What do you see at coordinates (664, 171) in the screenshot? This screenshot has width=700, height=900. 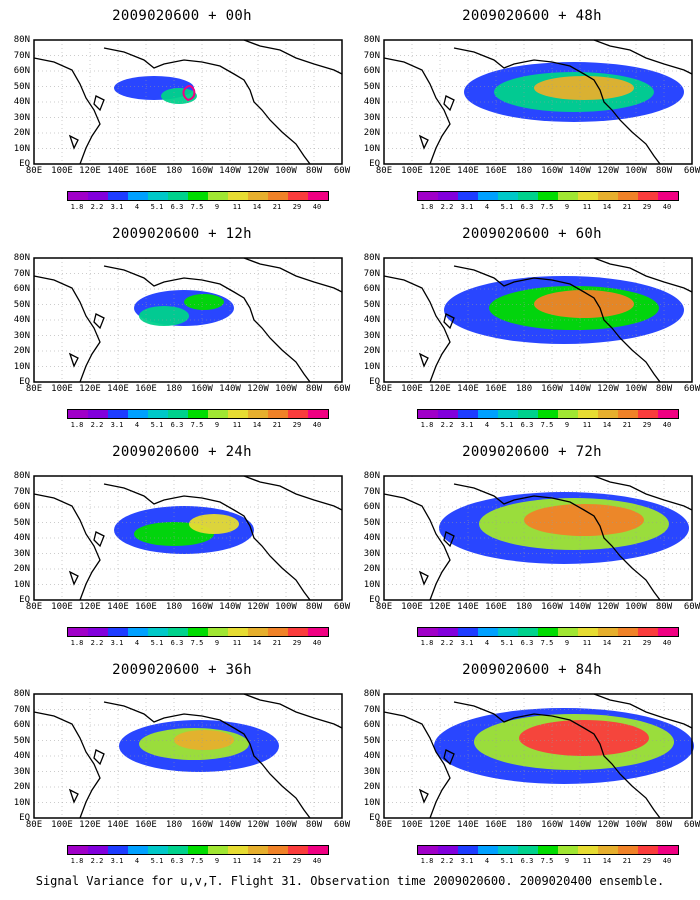 I see `lon-label: 80W` at bounding box center [664, 171].